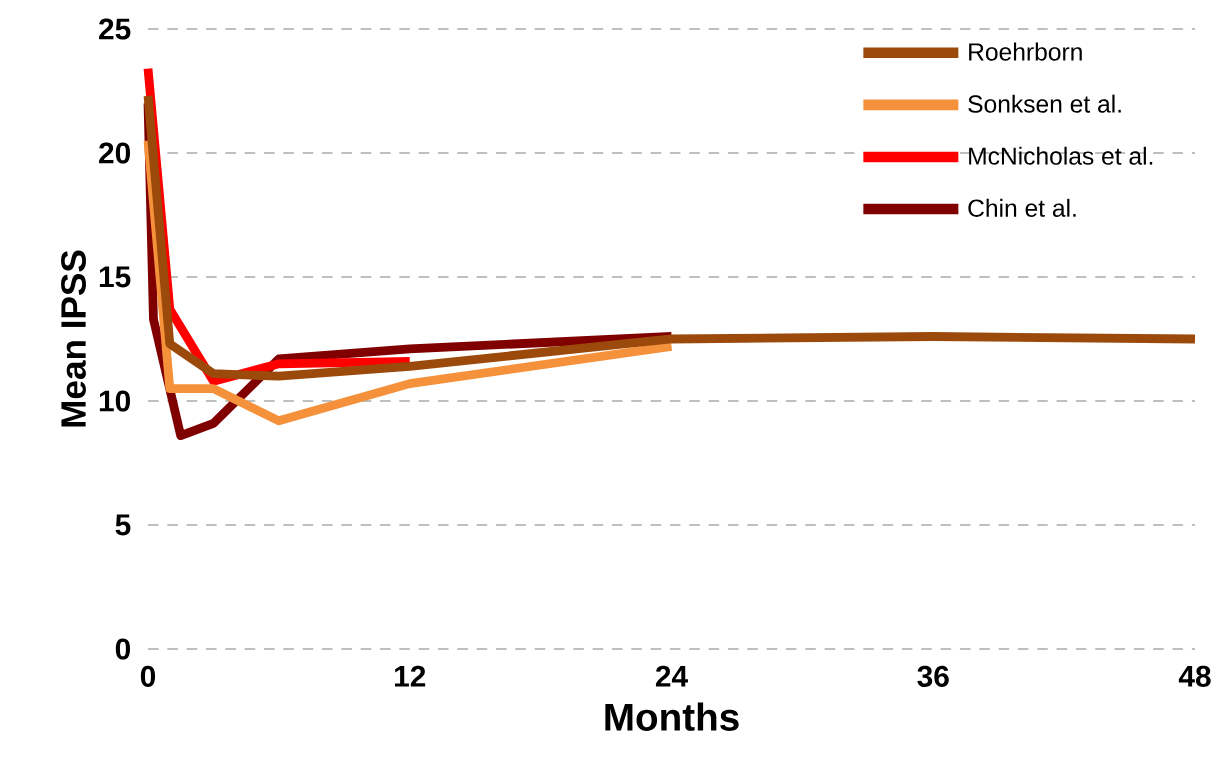 Image resolution: width=1224 pixels, height=764 pixels. What do you see at coordinates (1194, 676) in the screenshot?
I see `x-tick-label: 48` at bounding box center [1194, 676].